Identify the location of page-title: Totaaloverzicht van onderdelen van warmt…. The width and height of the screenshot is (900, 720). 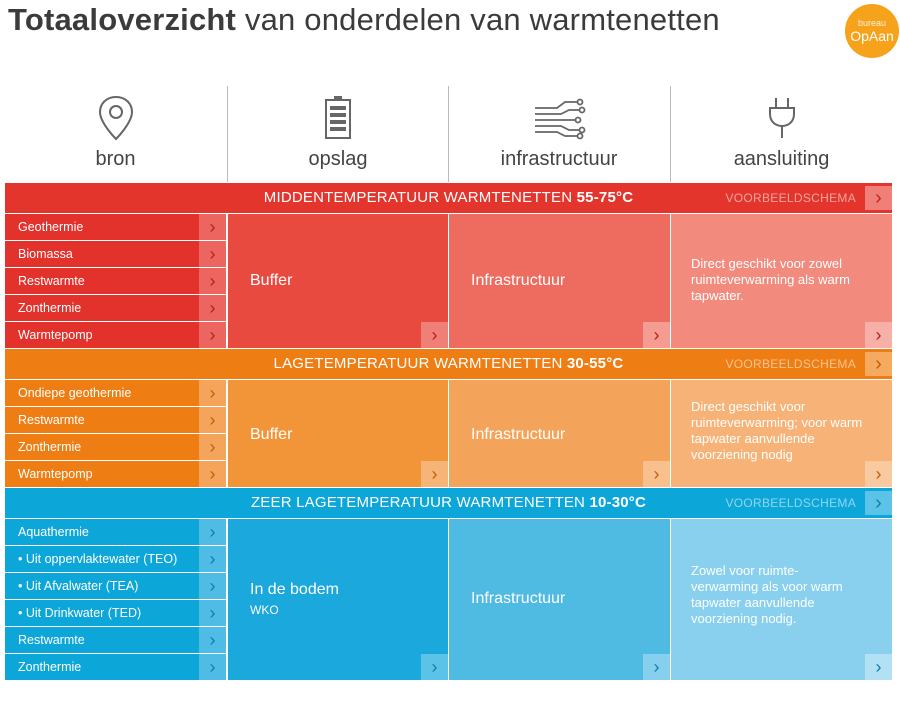
(364, 19).